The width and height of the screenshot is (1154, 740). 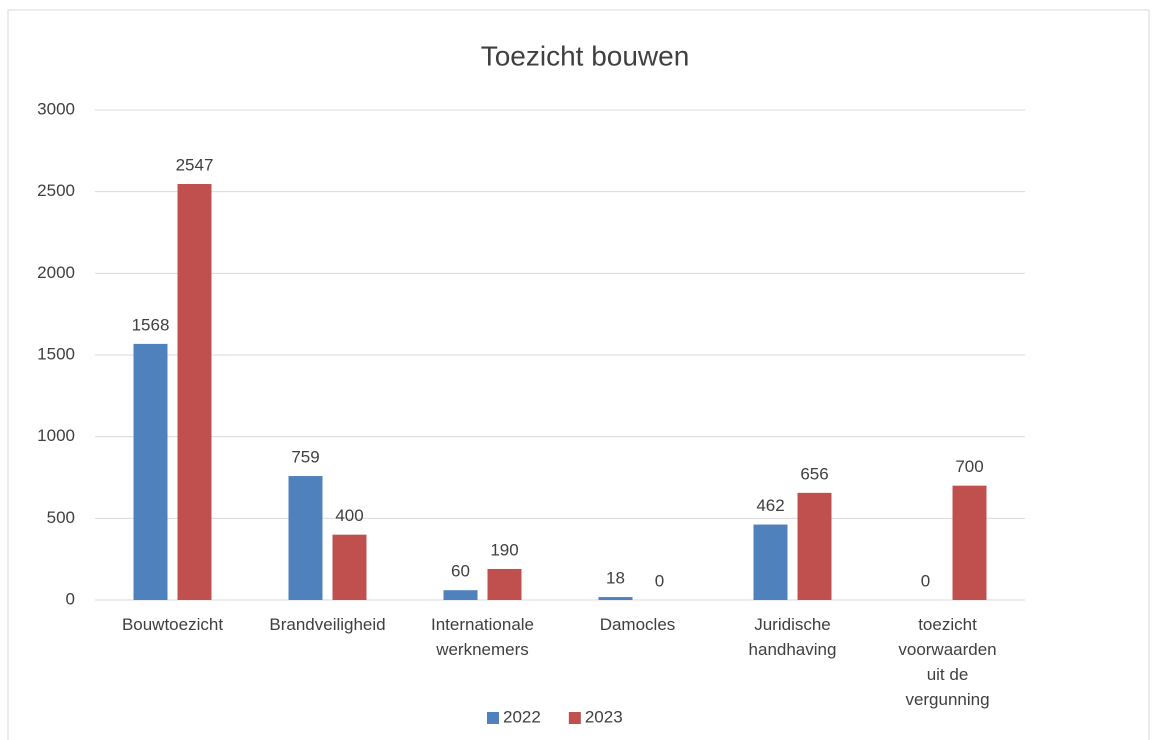 I want to click on data-label: 700, so click(x=969, y=466).